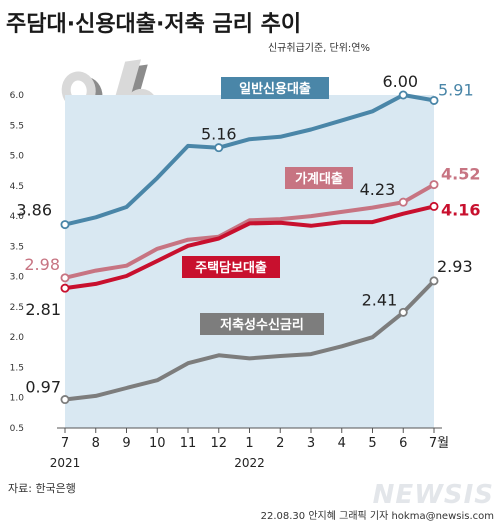  Describe the element at coordinates (17, 278) in the screenshot. I see `y-tick-label: 3.0` at that location.